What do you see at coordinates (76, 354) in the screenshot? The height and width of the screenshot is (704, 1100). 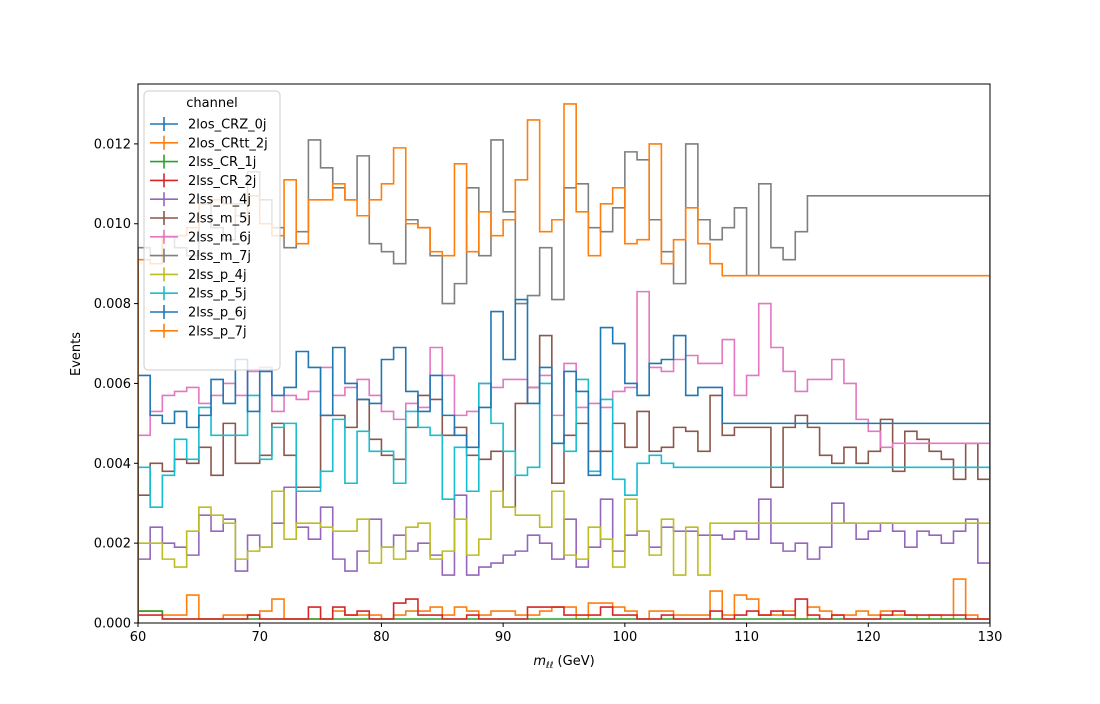 I see `y-axis-label: Events` at bounding box center [76, 354].